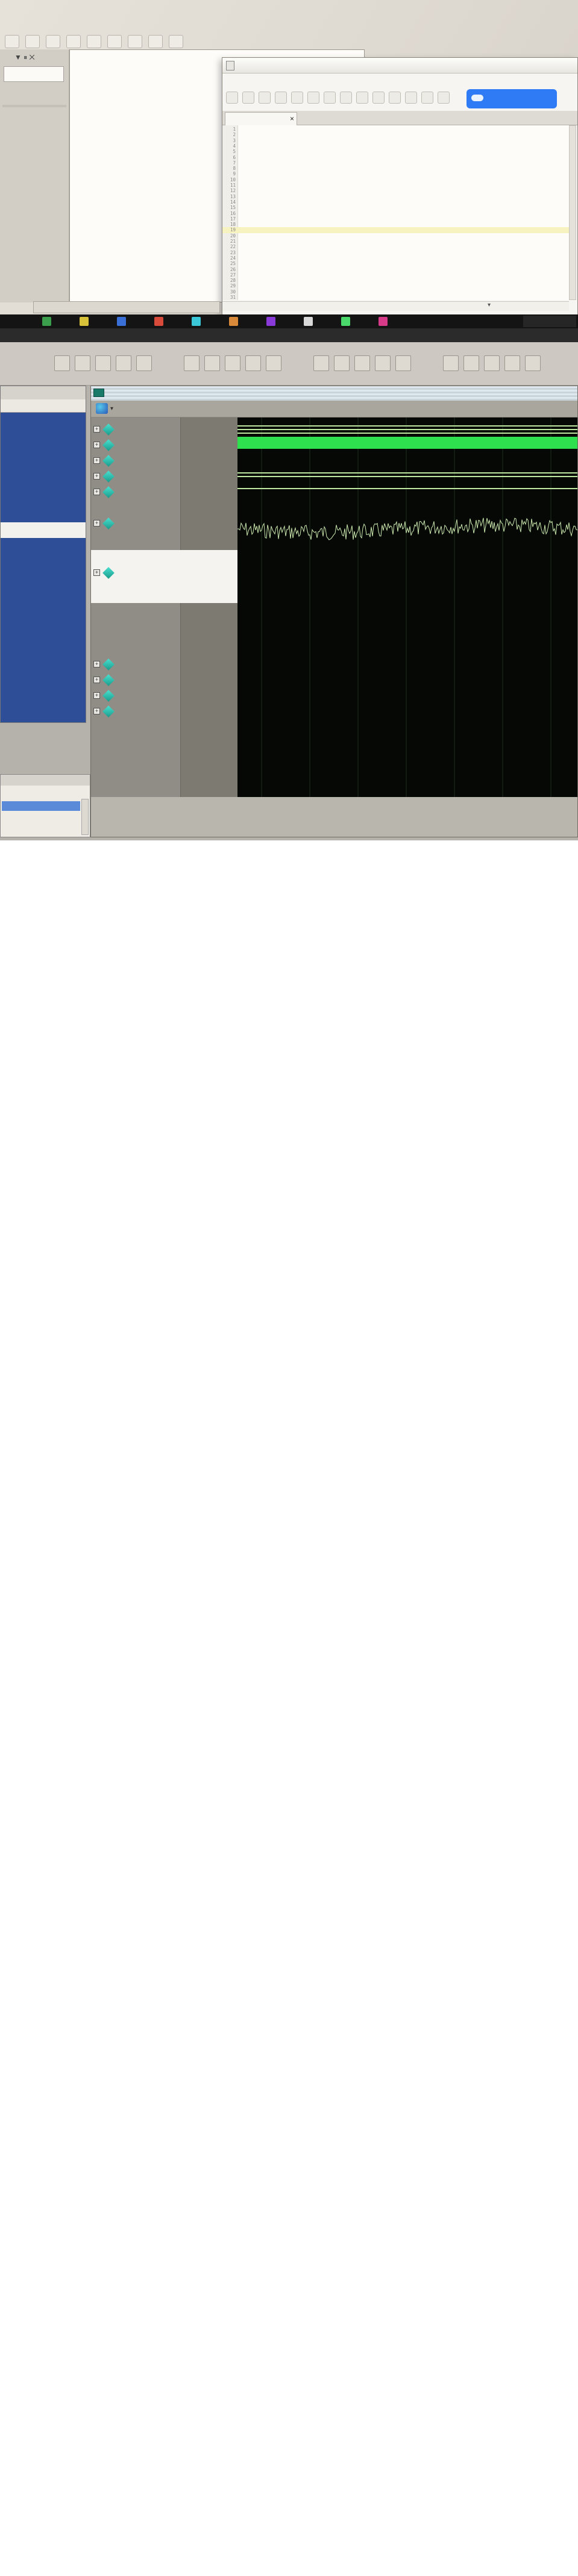  What do you see at coordinates (85, 817) in the screenshot?
I see `mini-scrollbar` at bounding box center [85, 817].